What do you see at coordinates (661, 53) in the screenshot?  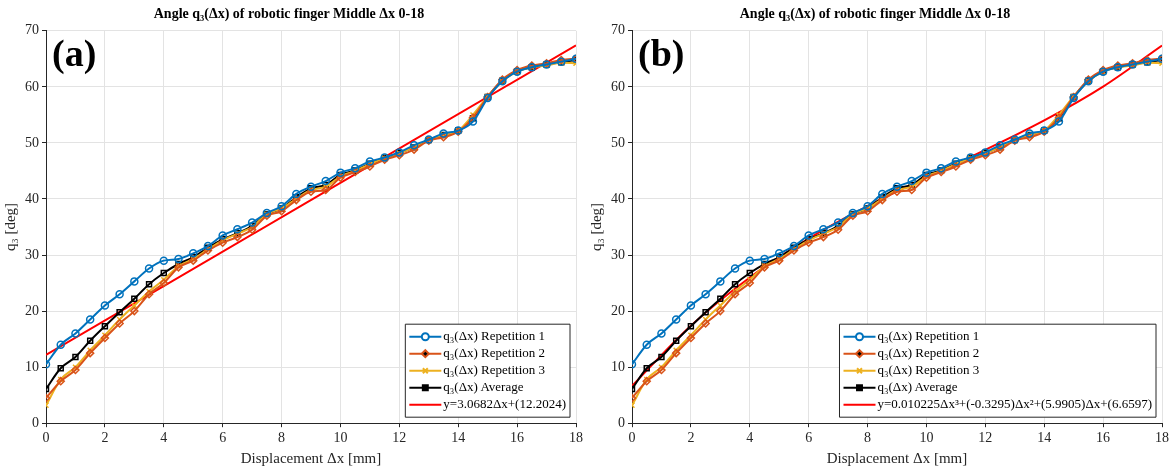 I see `annotation: (b)` at bounding box center [661, 53].